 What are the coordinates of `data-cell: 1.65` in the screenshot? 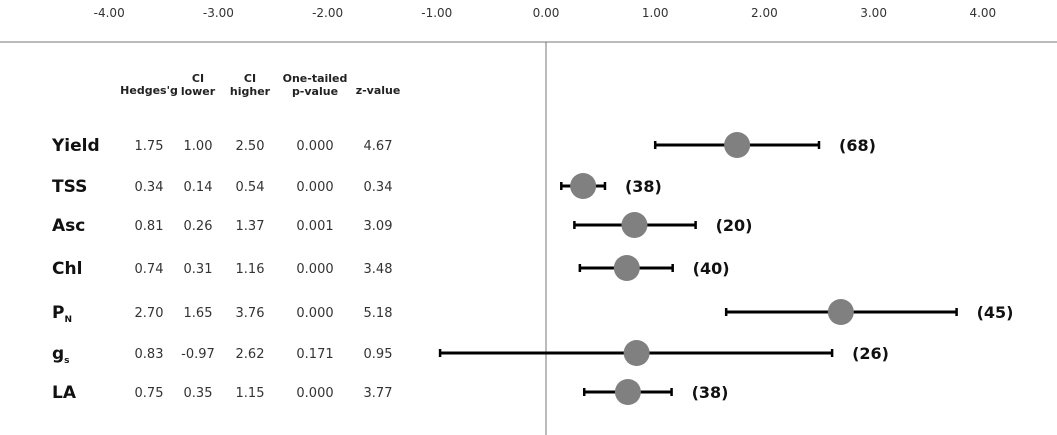 It's located at (198, 313).